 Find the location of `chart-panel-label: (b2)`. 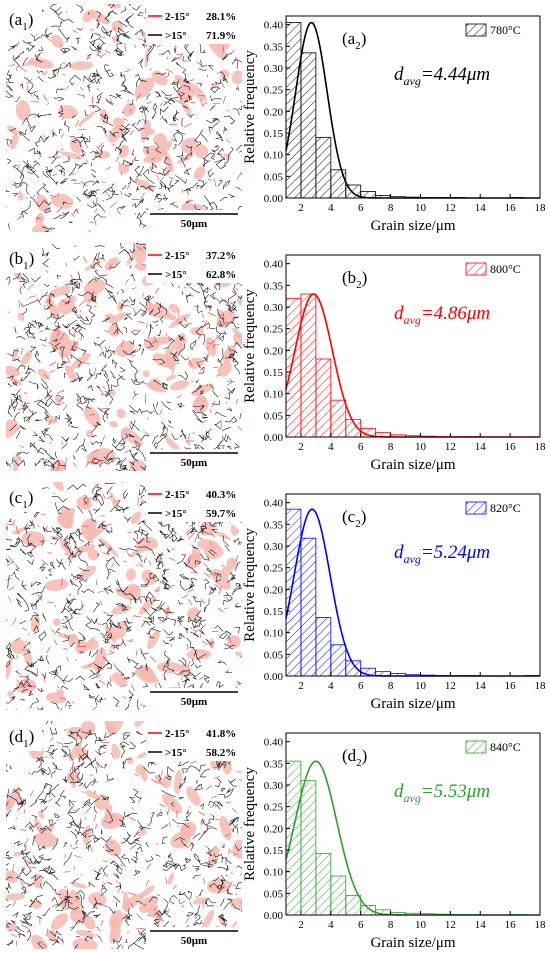

chart-panel-label: (b2) is located at coordinates (354, 279).